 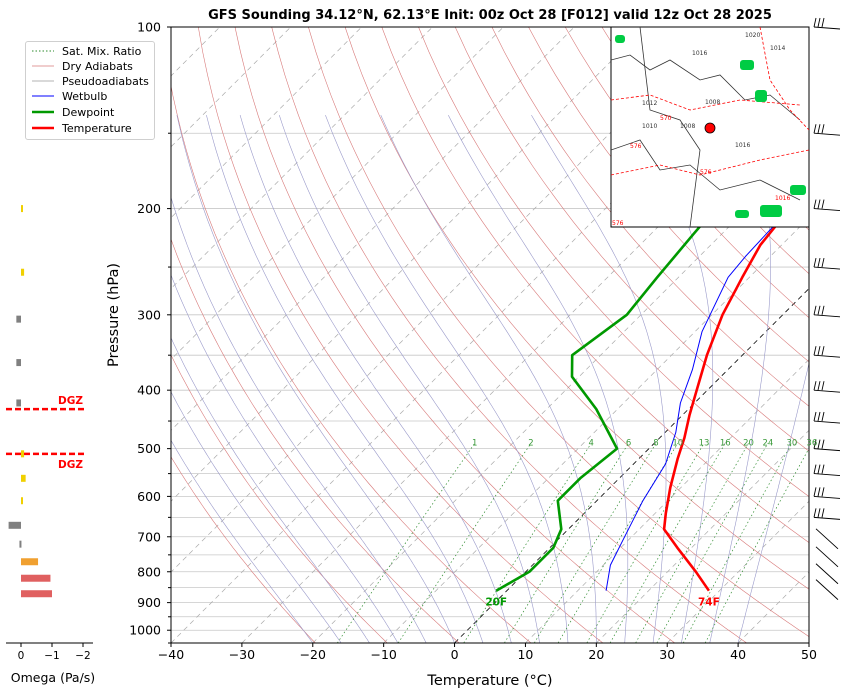 I want to click on inset-map-label: 1020, so click(x=752, y=35).